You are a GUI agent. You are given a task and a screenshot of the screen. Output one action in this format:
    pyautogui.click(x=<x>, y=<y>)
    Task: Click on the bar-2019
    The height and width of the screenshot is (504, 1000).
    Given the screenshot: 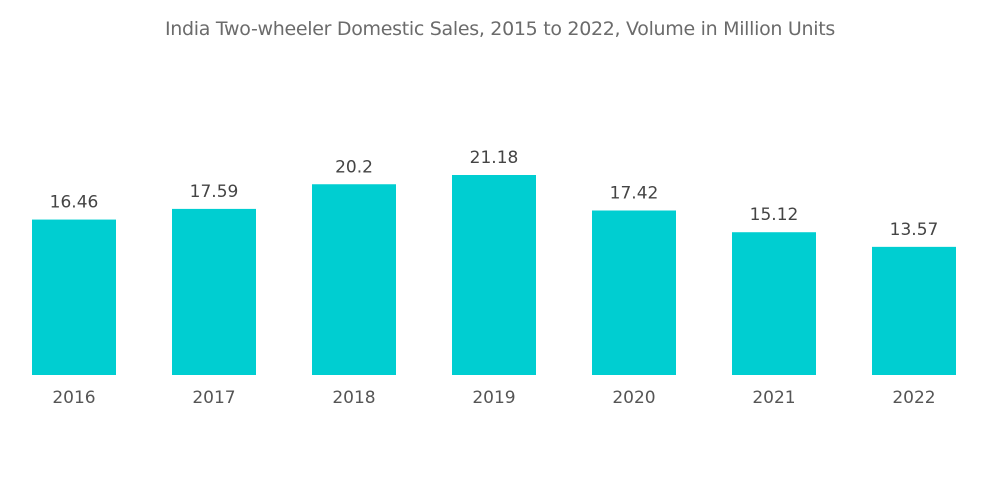 What is the action you would take?
    pyautogui.click(x=494, y=275)
    